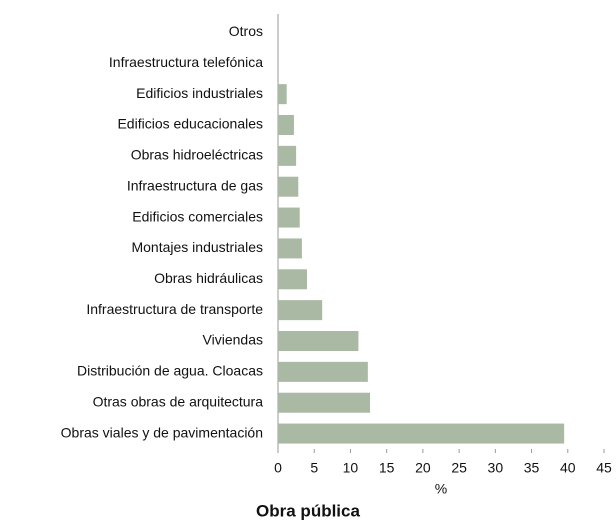 The height and width of the screenshot is (529, 616). What do you see at coordinates (195, 185) in the screenshot?
I see `y-tick-label: Infraestructura de gas` at bounding box center [195, 185].